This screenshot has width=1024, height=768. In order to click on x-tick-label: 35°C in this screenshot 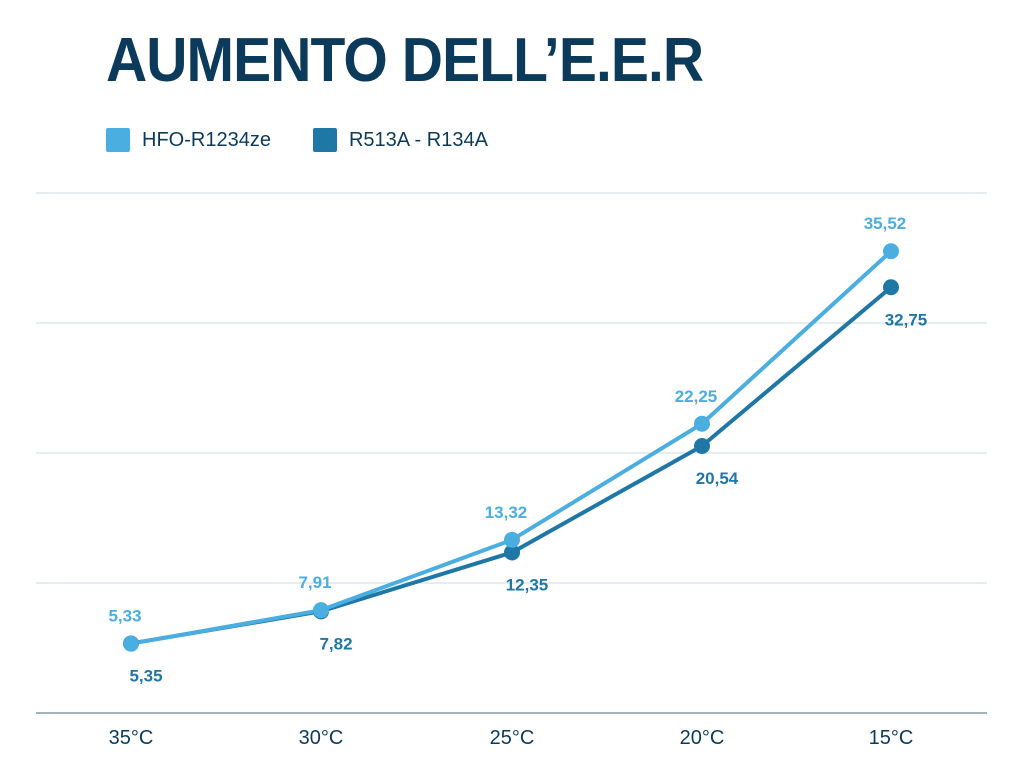, I will do `click(131, 738)`.